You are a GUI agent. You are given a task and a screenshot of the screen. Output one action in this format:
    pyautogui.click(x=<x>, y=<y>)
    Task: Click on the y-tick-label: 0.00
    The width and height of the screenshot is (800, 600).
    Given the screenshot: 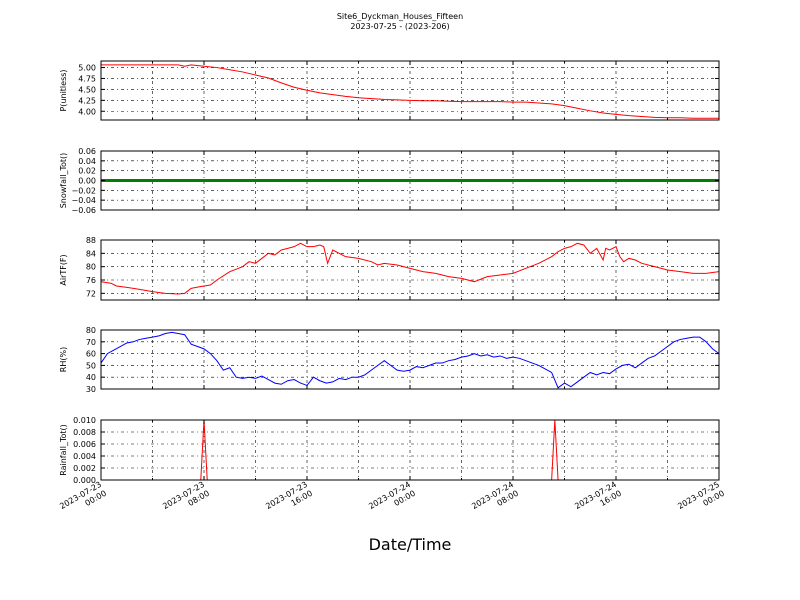 What is the action you would take?
    pyautogui.click(x=87, y=181)
    